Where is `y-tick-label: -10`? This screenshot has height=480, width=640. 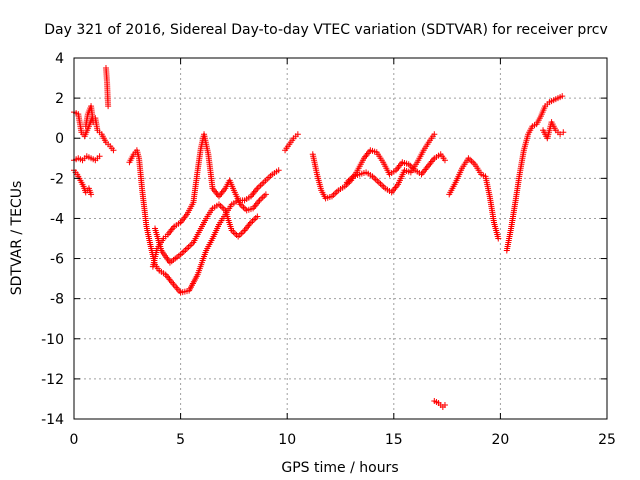 y-tick-label: -10 is located at coordinates (52, 340).